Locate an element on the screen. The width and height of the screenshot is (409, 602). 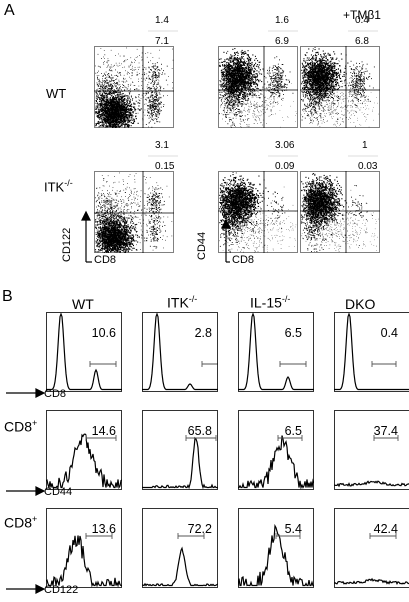
col-head-dko: DKO is located at coordinates (360, 304).